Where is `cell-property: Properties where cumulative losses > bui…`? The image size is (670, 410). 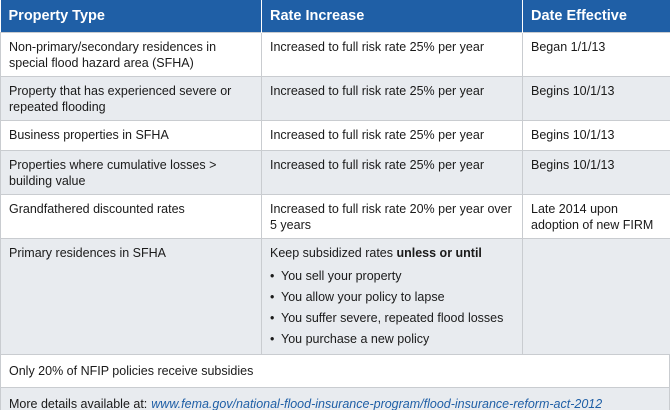 cell-property: Properties where cumulative losses > bui… is located at coordinates (131, 172).